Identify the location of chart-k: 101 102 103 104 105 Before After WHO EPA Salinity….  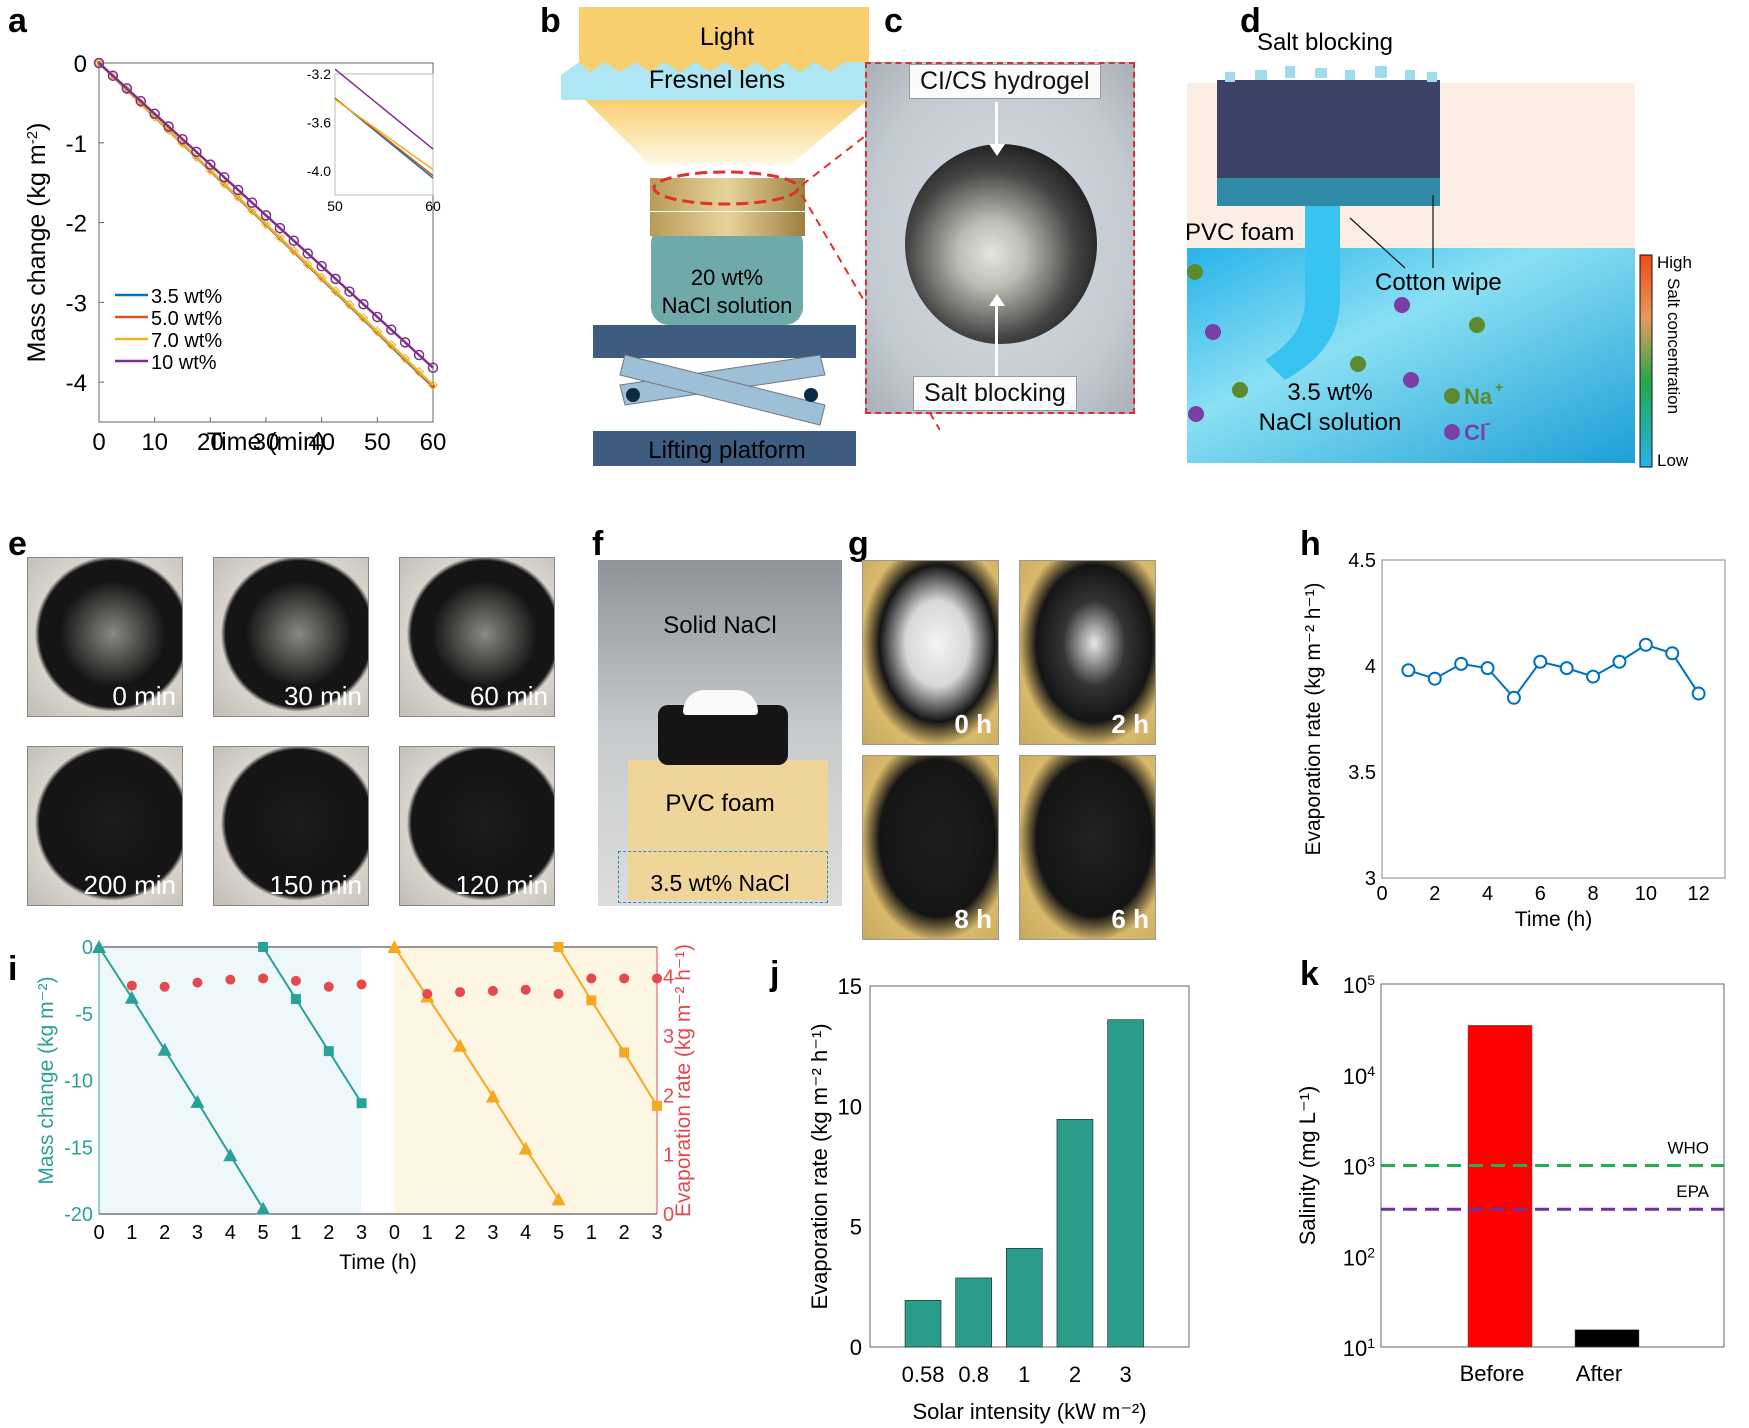
(1510, 1179).